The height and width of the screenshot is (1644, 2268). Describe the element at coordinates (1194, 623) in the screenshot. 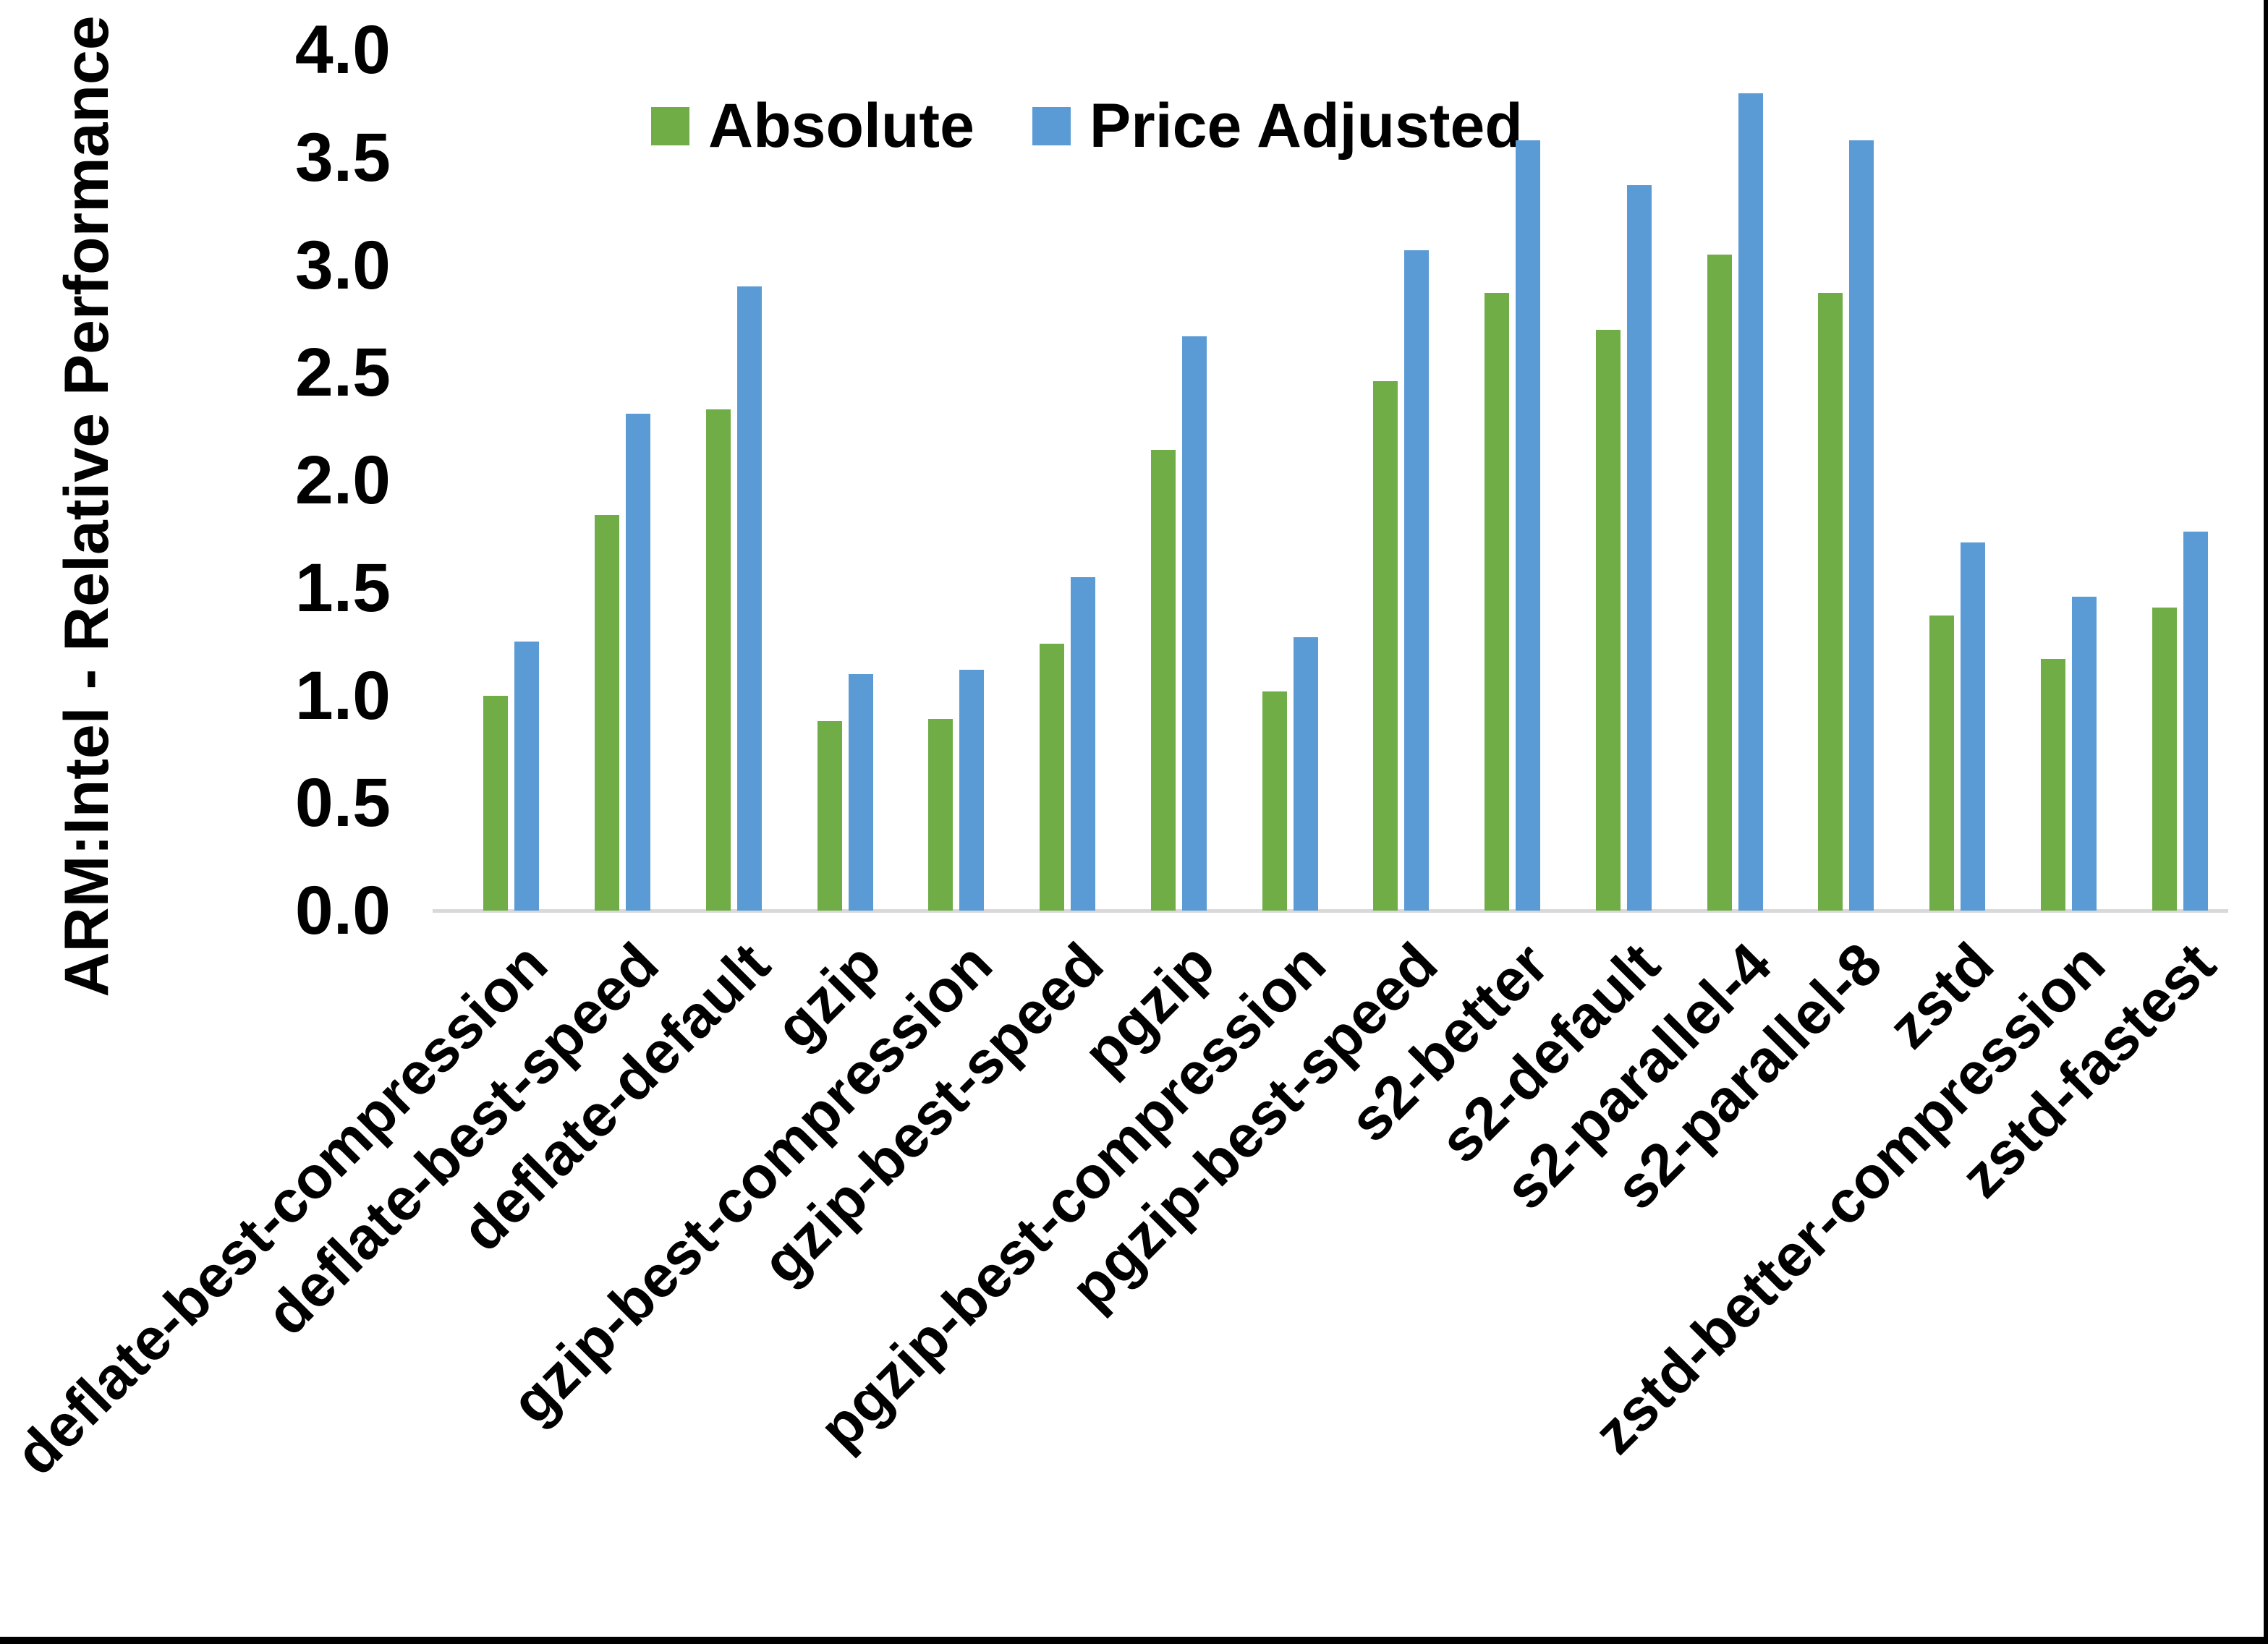

I see `bar-price-adjusted-pgzip` at that location.